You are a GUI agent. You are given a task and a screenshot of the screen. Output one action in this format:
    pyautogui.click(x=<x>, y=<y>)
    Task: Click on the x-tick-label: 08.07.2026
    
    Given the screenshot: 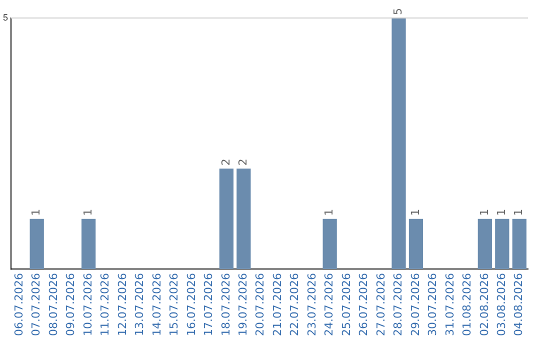 What is the action you would take?
    pyautogui.click(x=53, y=304)
    